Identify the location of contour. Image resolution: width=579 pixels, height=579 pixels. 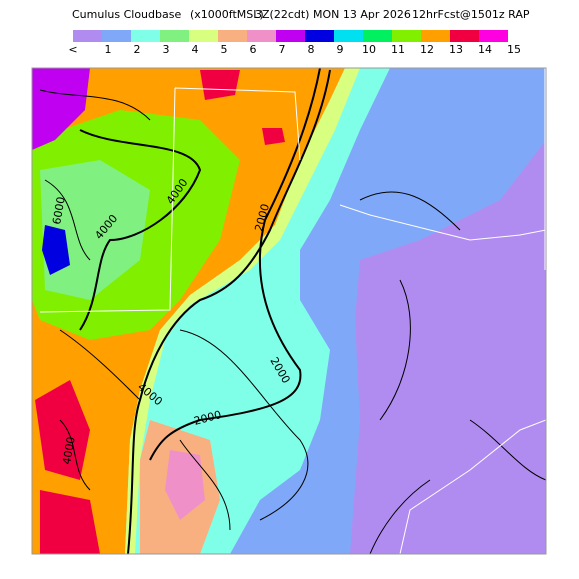
(140, 230).